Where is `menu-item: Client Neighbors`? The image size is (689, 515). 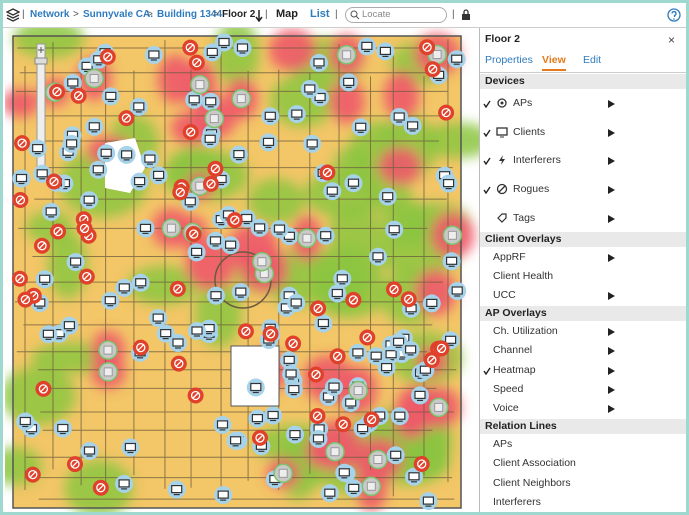 menu-item: Client Neighbors is located at coordinates (583, 482).